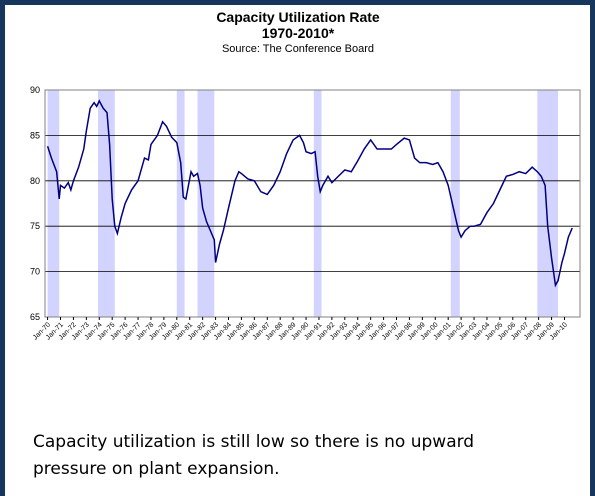  I want to click on chart-subtitle: 1970-2010*, so click(298, 33).